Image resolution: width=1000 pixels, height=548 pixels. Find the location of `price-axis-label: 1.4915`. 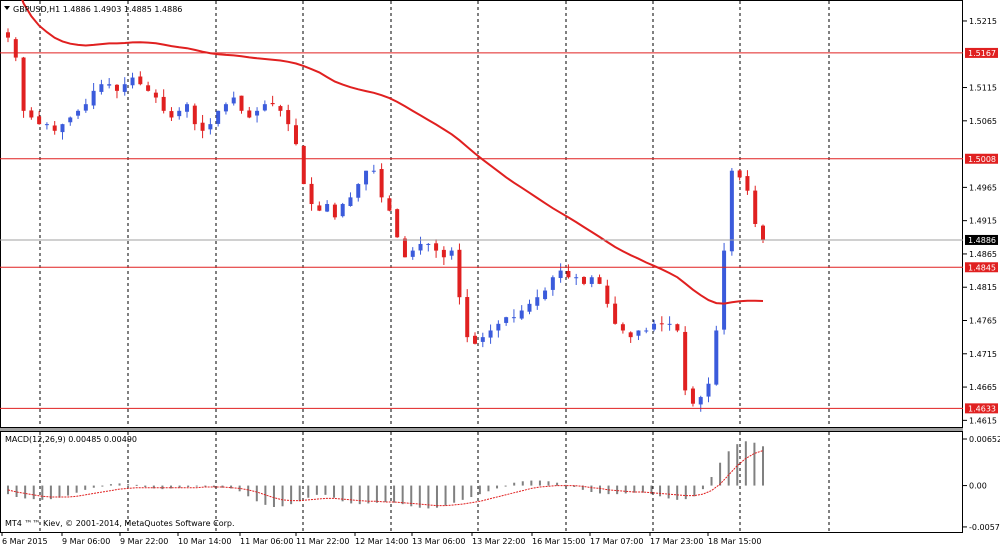

price-axis-label: 1.4915 is located at coordinates (983, 221).